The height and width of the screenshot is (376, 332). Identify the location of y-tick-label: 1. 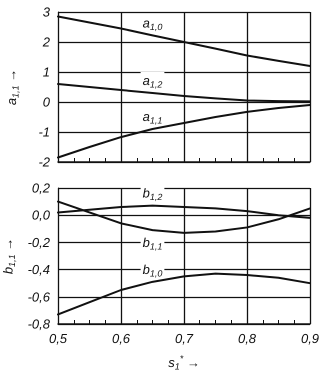
(46, 72).